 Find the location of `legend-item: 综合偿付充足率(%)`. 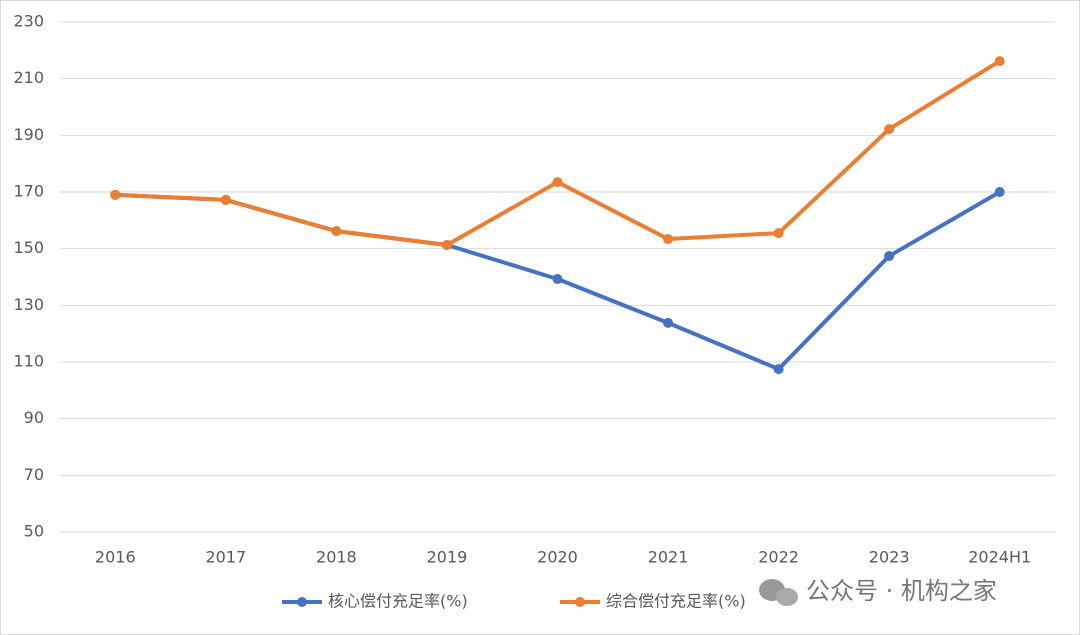

legend-item: 综合偿付充足率(%) is located at coordinates (653, 601).